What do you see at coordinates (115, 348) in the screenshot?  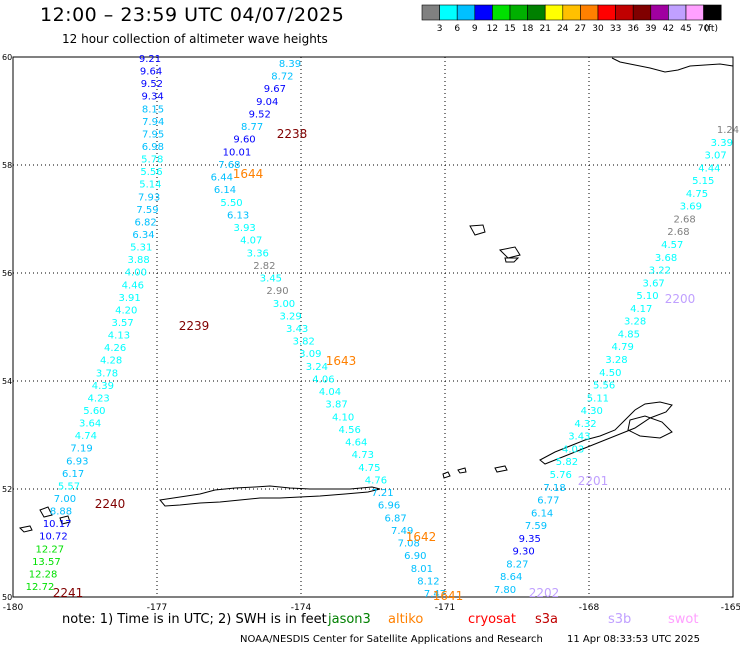 I see `track-a-value: 4.26` at bounding box center [115, 348].